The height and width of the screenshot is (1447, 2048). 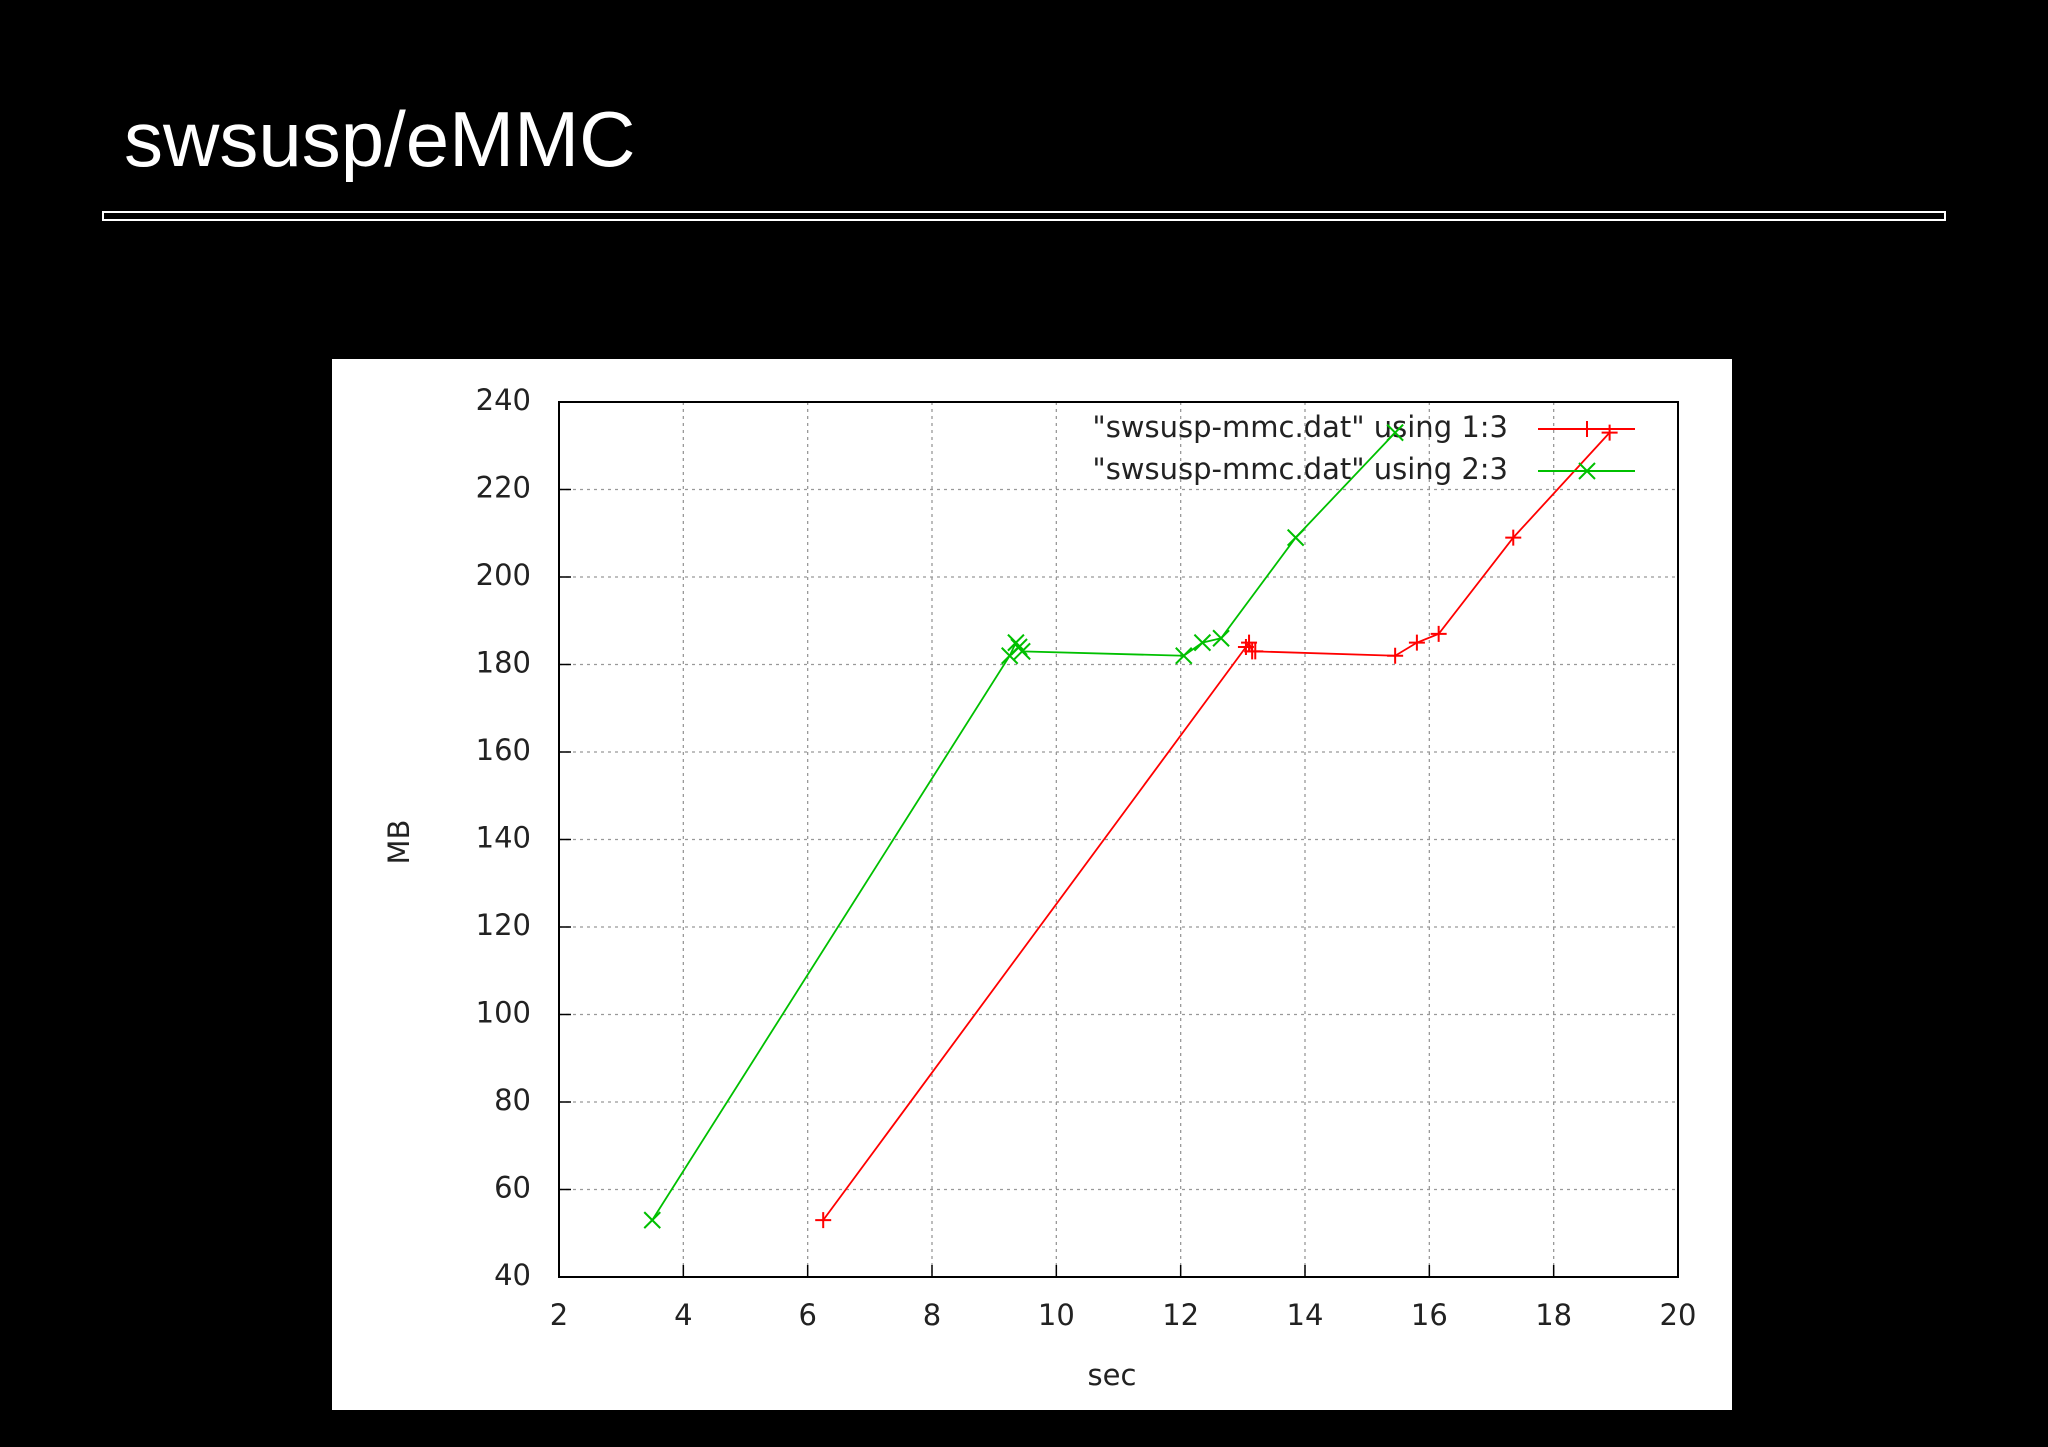 I want to click on y-tick-label: 100, so click(x=503, y=1013).